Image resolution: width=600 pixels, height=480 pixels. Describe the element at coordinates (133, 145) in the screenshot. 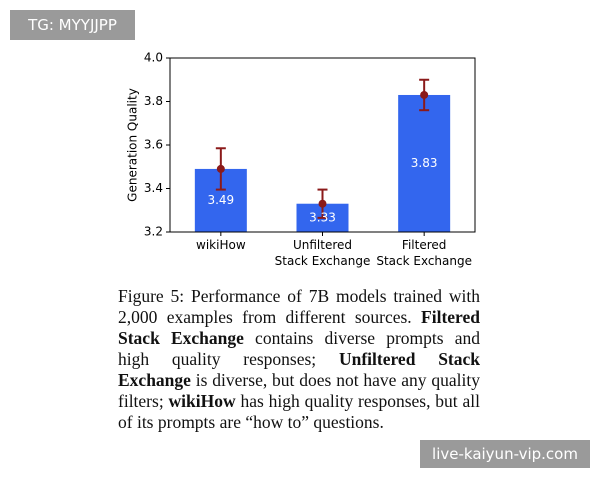

I see `y-axis-label: Generation Quality` at that location.